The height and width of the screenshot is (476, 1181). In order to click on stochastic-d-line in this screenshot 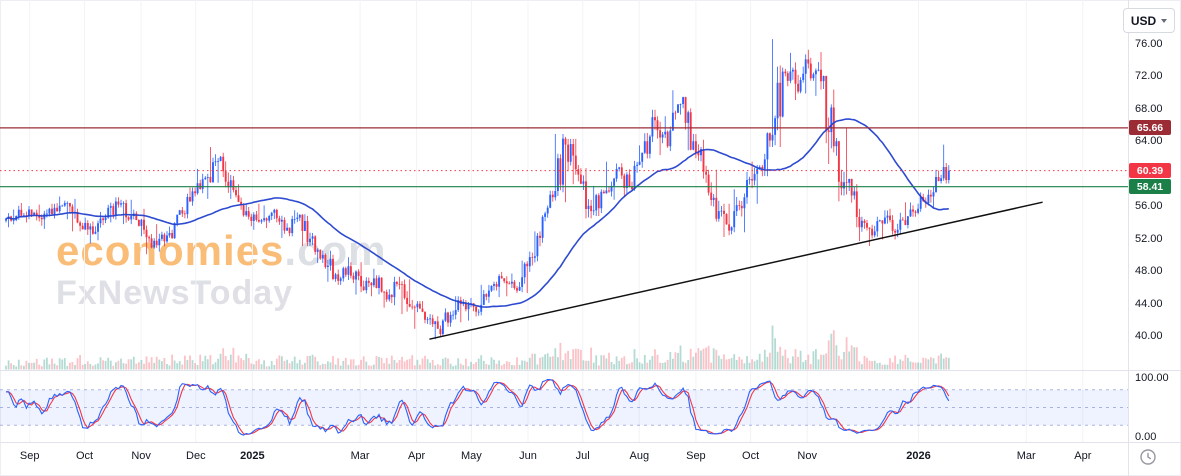, I will do `click(478, 407)`.